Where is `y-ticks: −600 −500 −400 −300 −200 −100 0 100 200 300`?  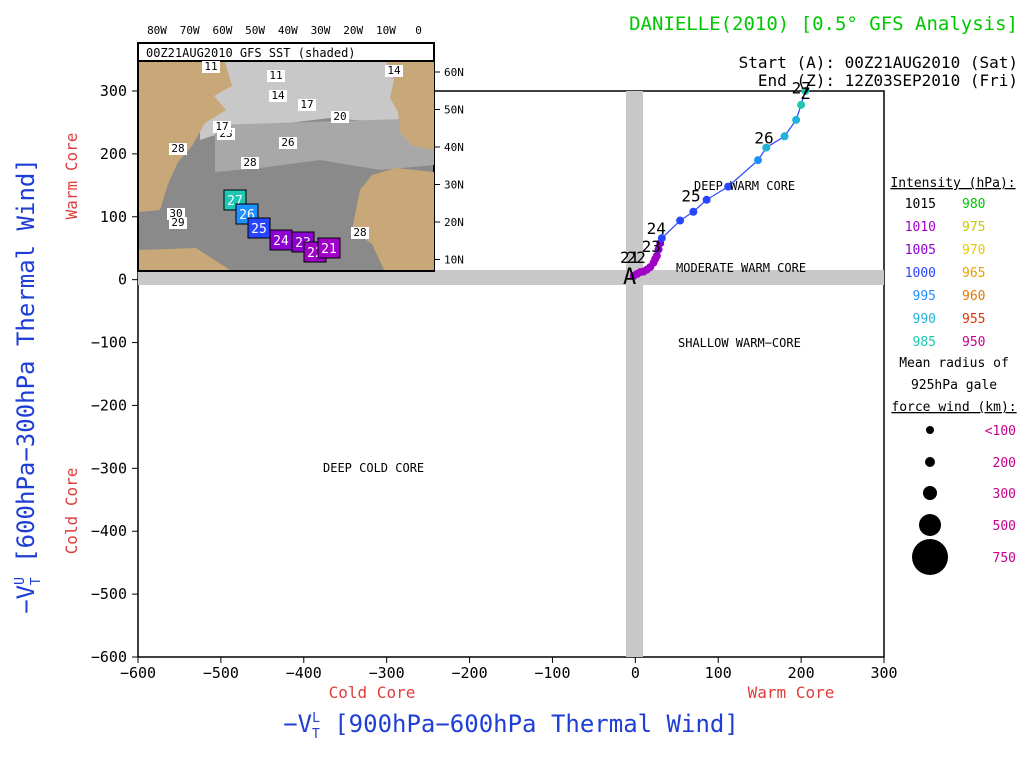
y-ticks: −600 −500 −400 −300 −200 −100 0 100 200 300 is located at coordinates (114, 374).